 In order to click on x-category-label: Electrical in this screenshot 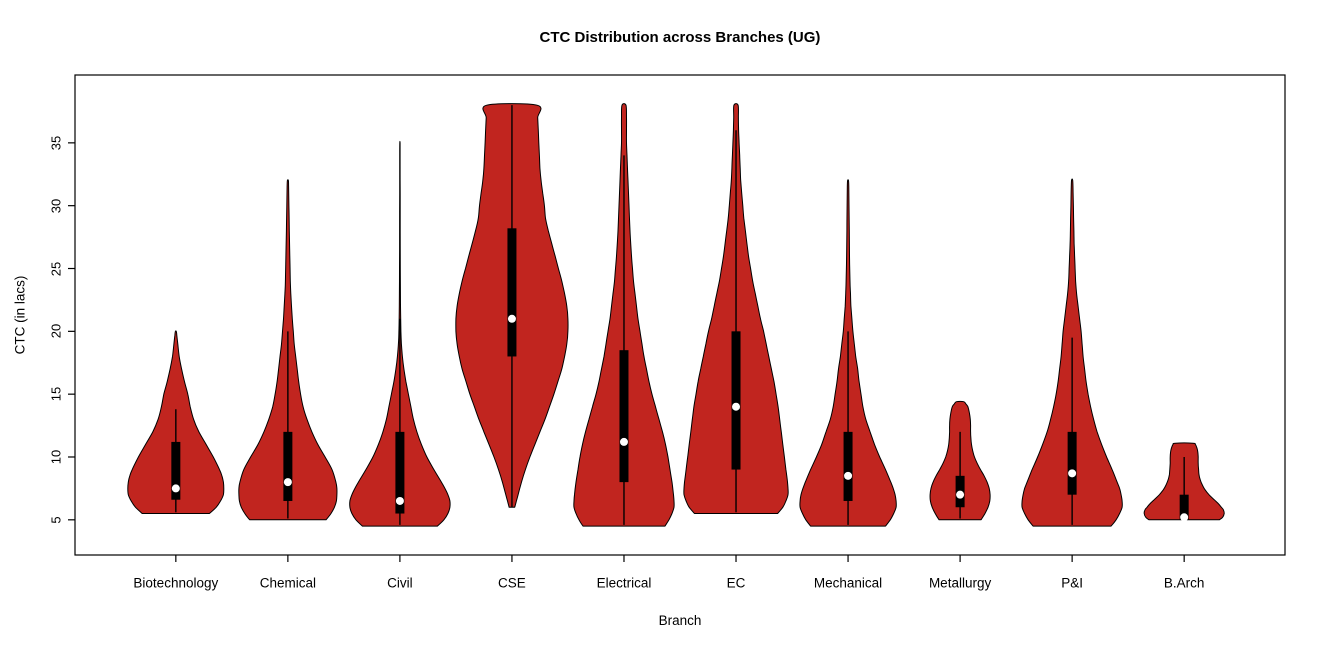, I will do `click(624, 583)`.